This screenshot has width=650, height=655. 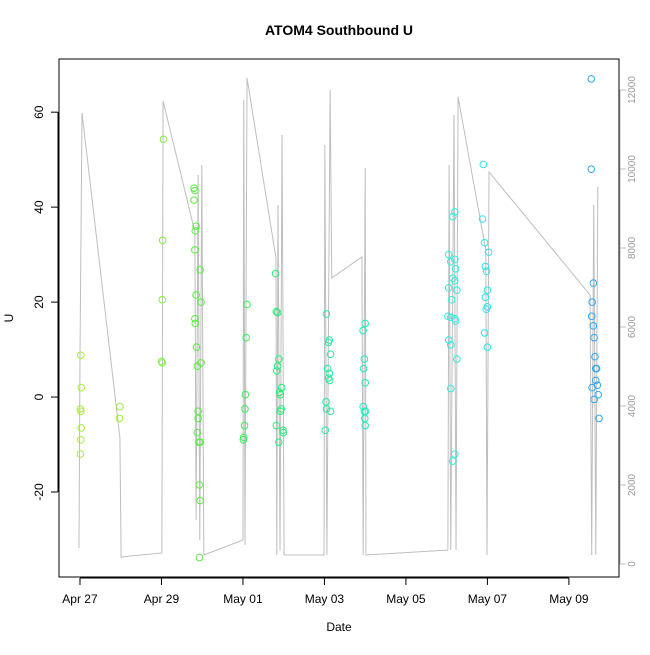 I want to click on y2-tick-label: 6000, so click(x=632, y=326).